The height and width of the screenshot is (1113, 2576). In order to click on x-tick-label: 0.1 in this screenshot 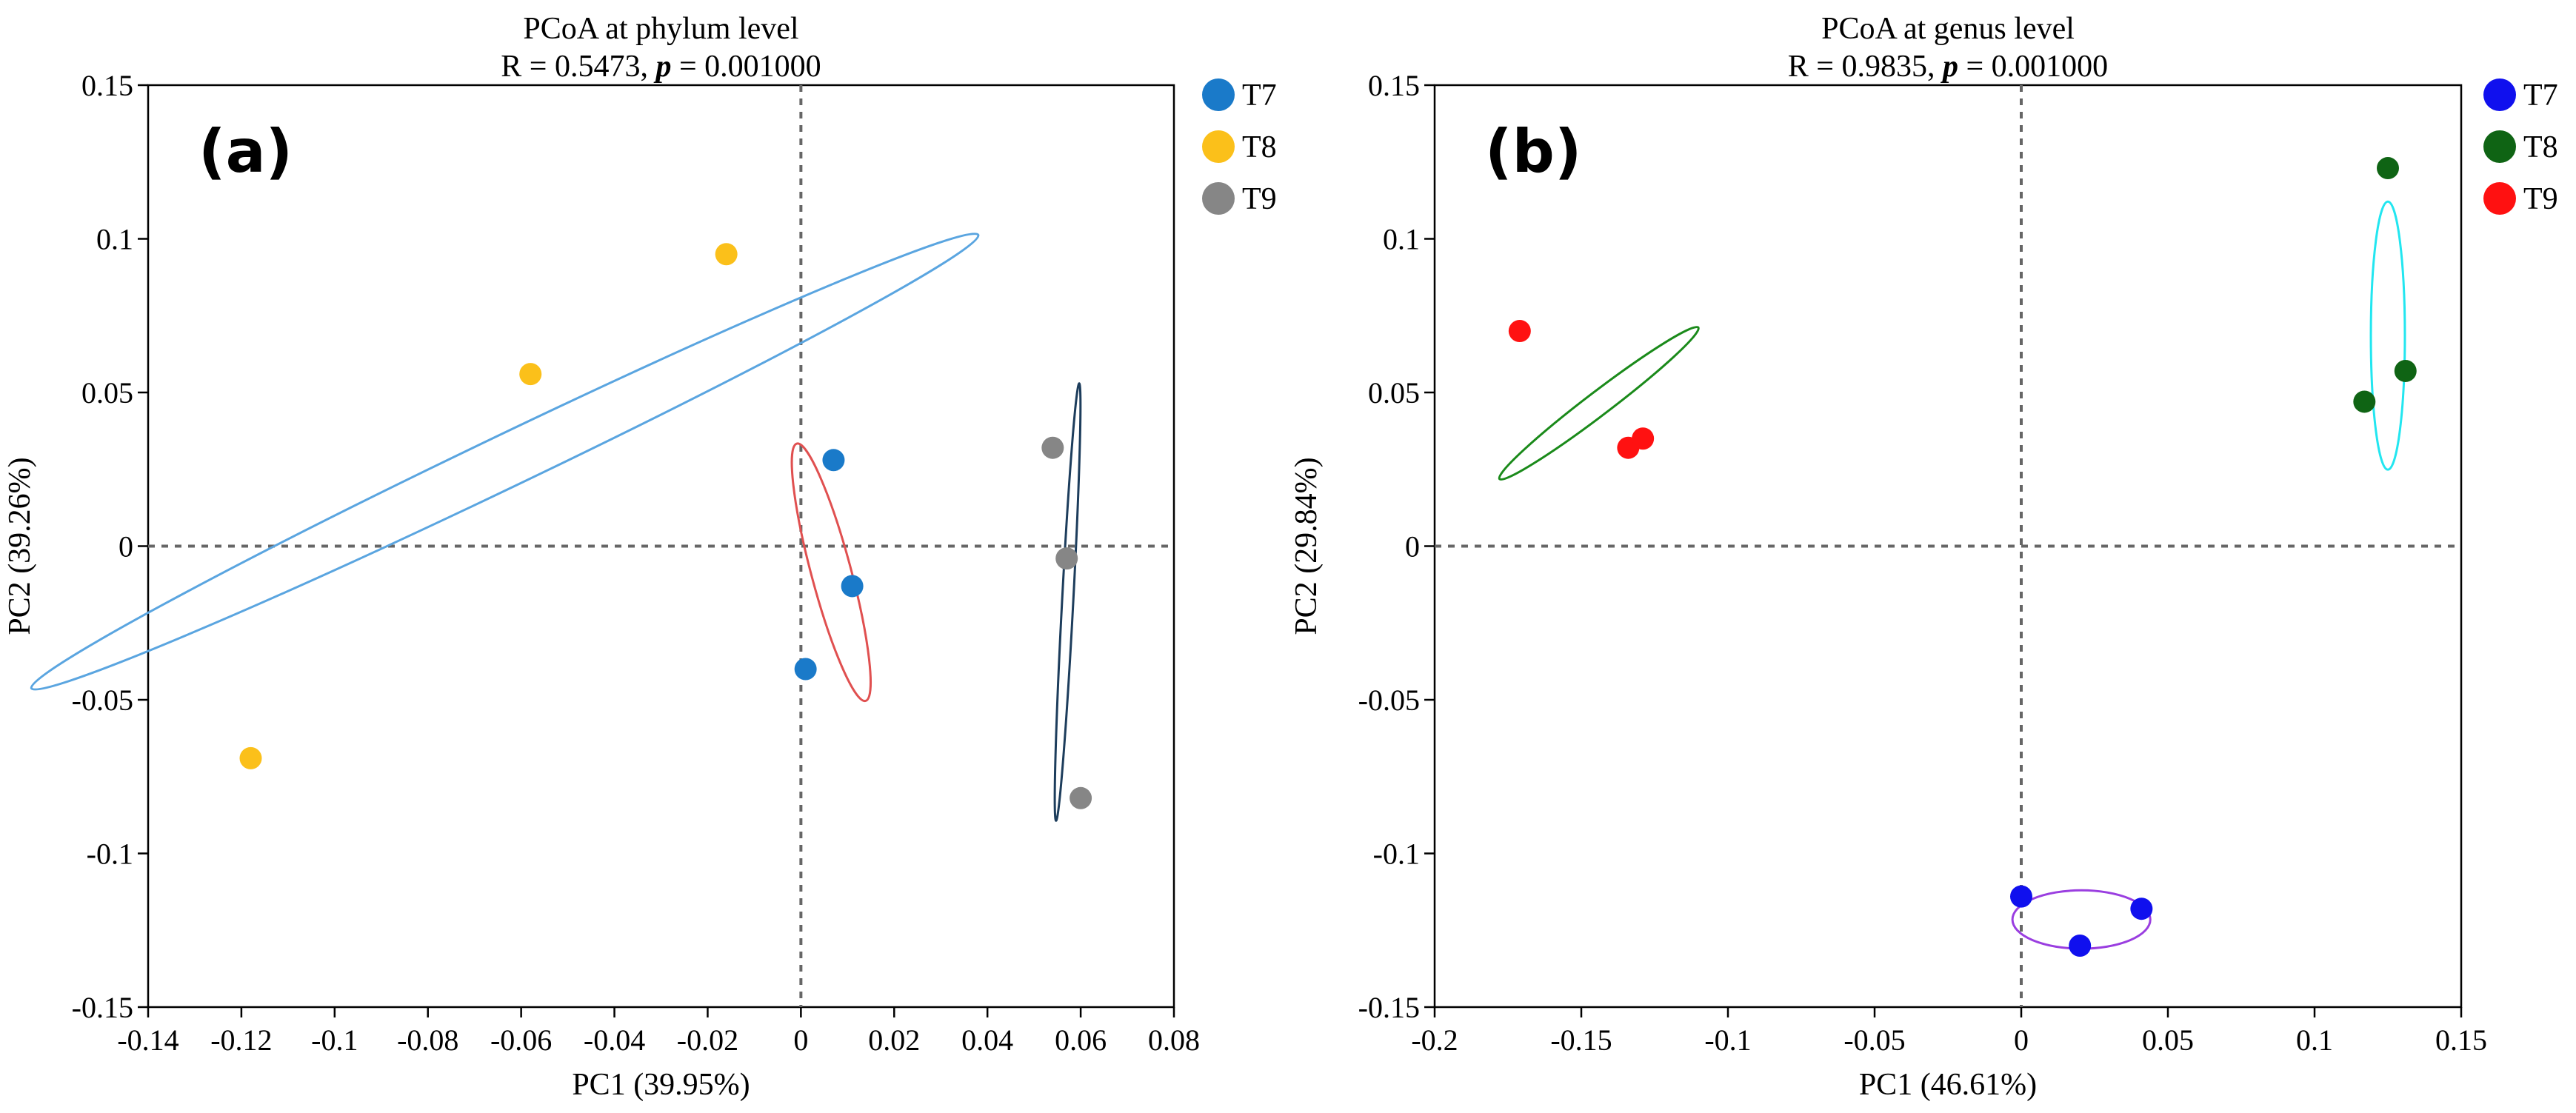, I will do `click(2314, 1040)`.